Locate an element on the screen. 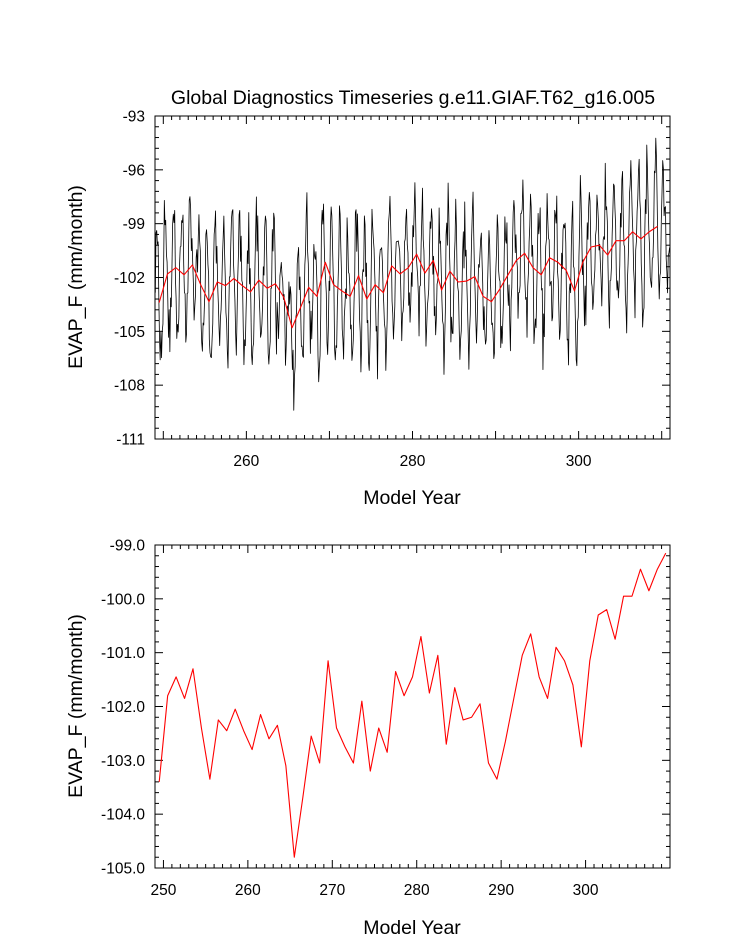 The width and height of the screenshot is (733, 945). x-tick-label: 270 is located at coordinates (332, 890).